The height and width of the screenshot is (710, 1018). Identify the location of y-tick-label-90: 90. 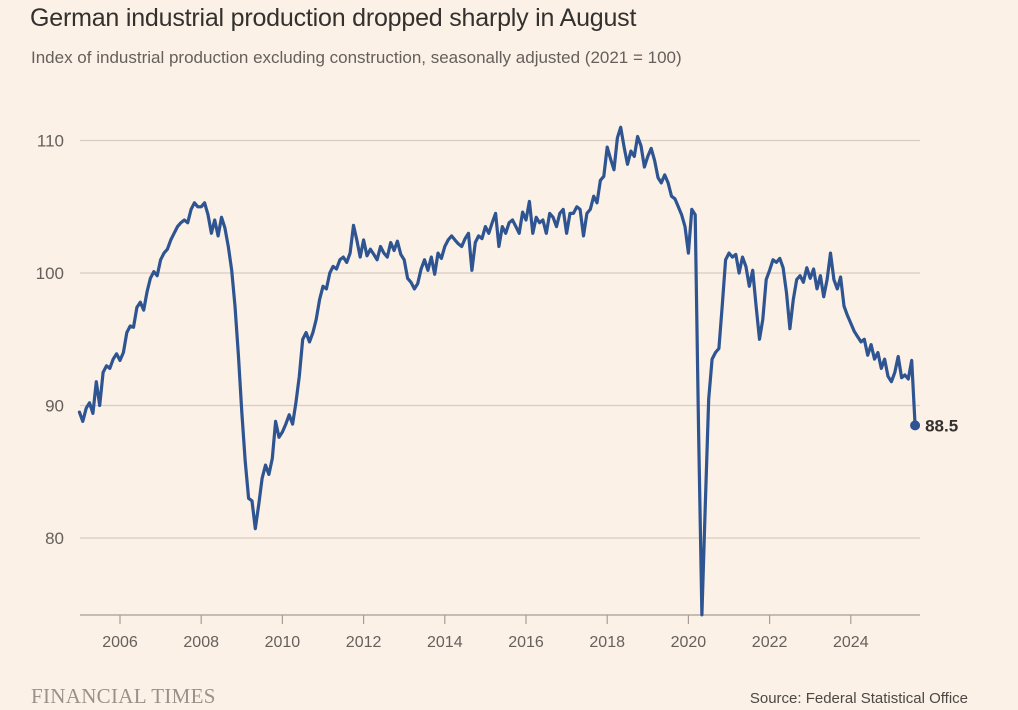
(54, 406).